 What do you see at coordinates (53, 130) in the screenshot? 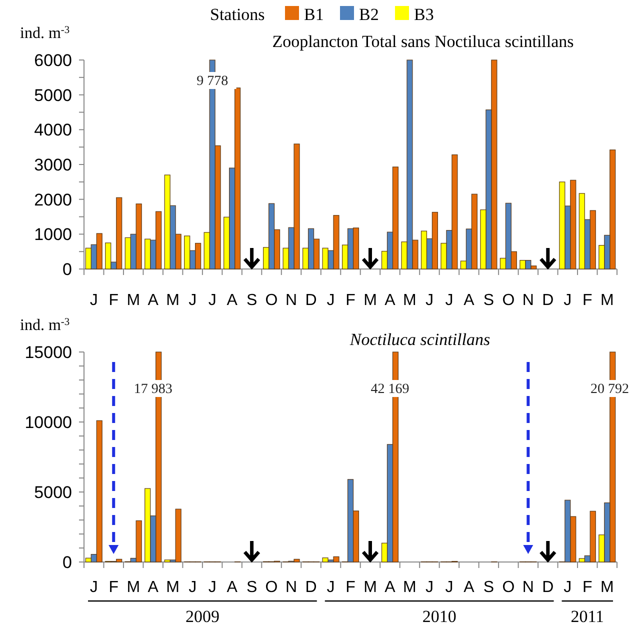
I see `y-tick-label: 4000` at bounding box center [53, 130].